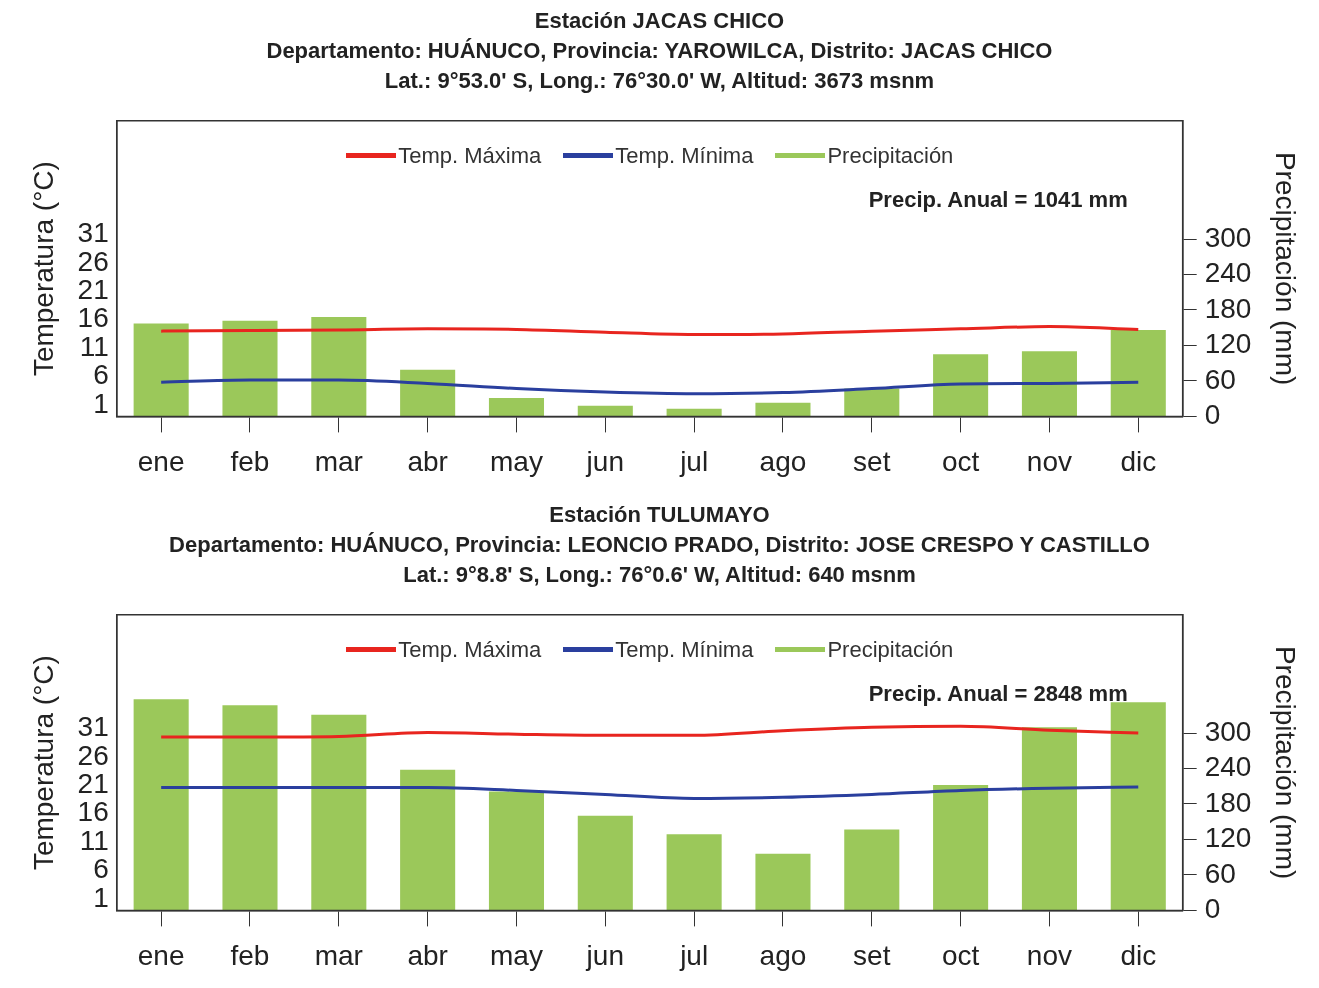 The width and height of the screenshot is (1319, 988). I want to click on text: Lat.: 9°8.8' S, Long.: 76°0.6' W, Altitud: 640 msnm, so click(659, 575).